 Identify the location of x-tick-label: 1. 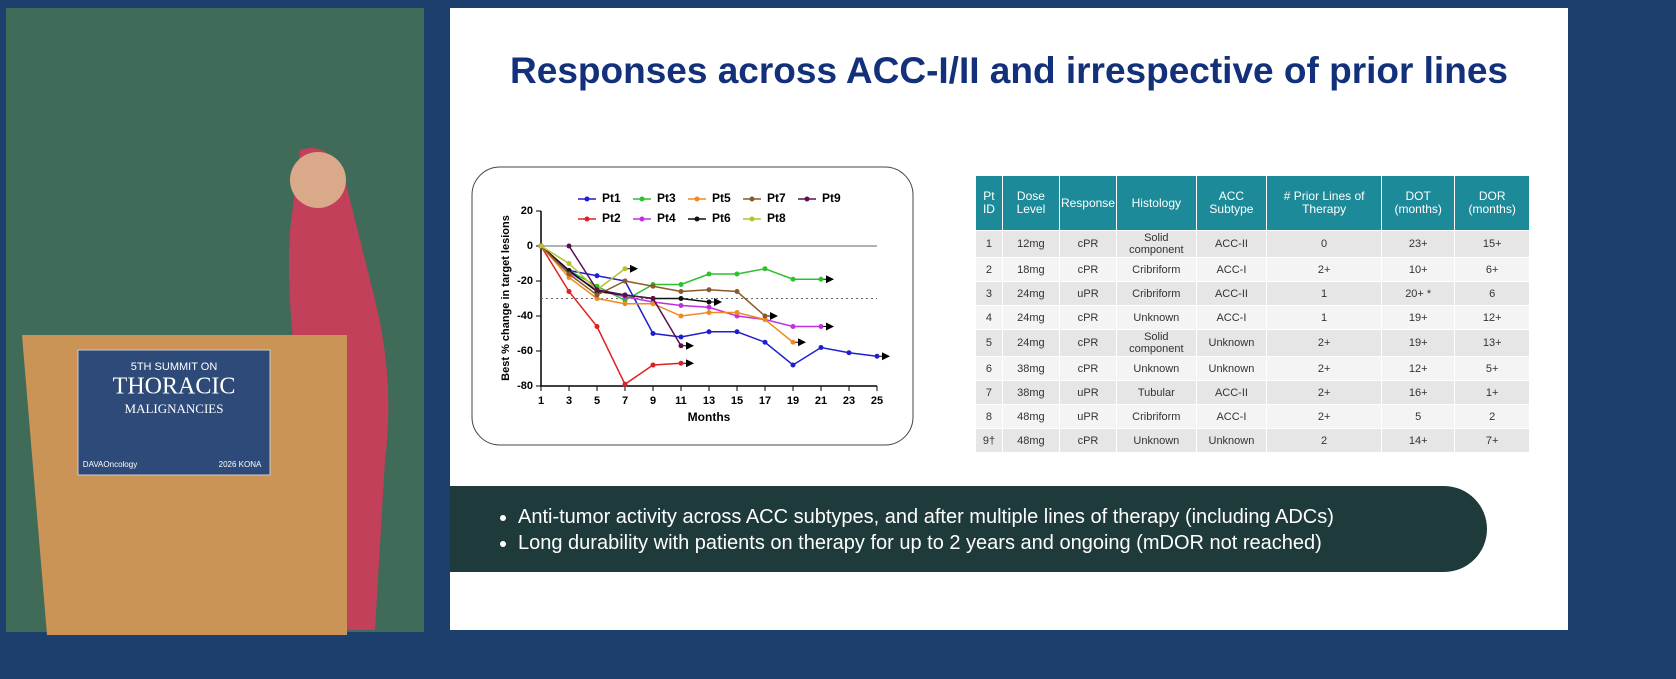
(541, 401).